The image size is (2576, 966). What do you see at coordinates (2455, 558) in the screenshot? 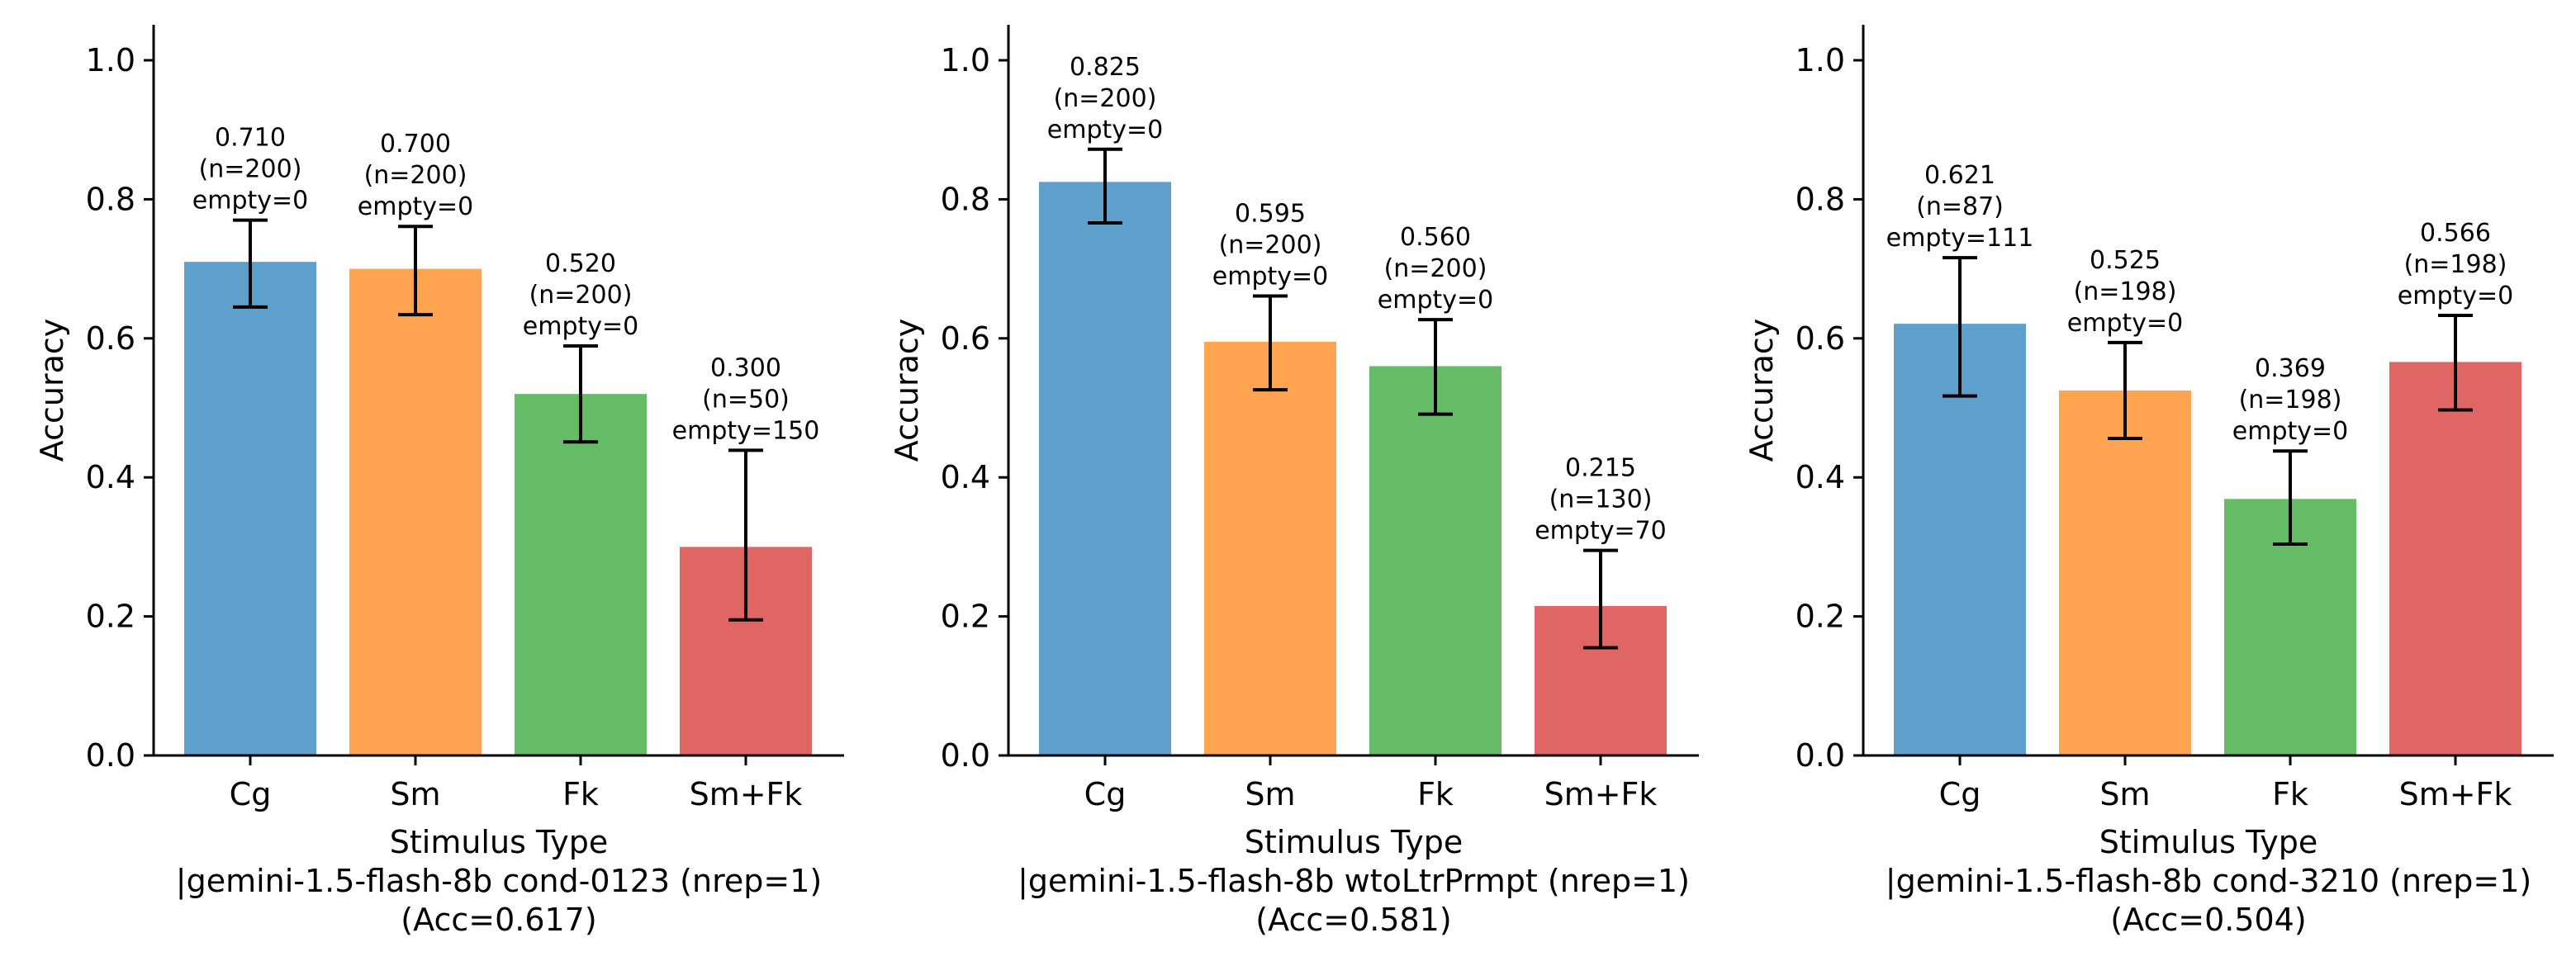
I see `bar-sm-fk` at bounding box center [2455, 558].